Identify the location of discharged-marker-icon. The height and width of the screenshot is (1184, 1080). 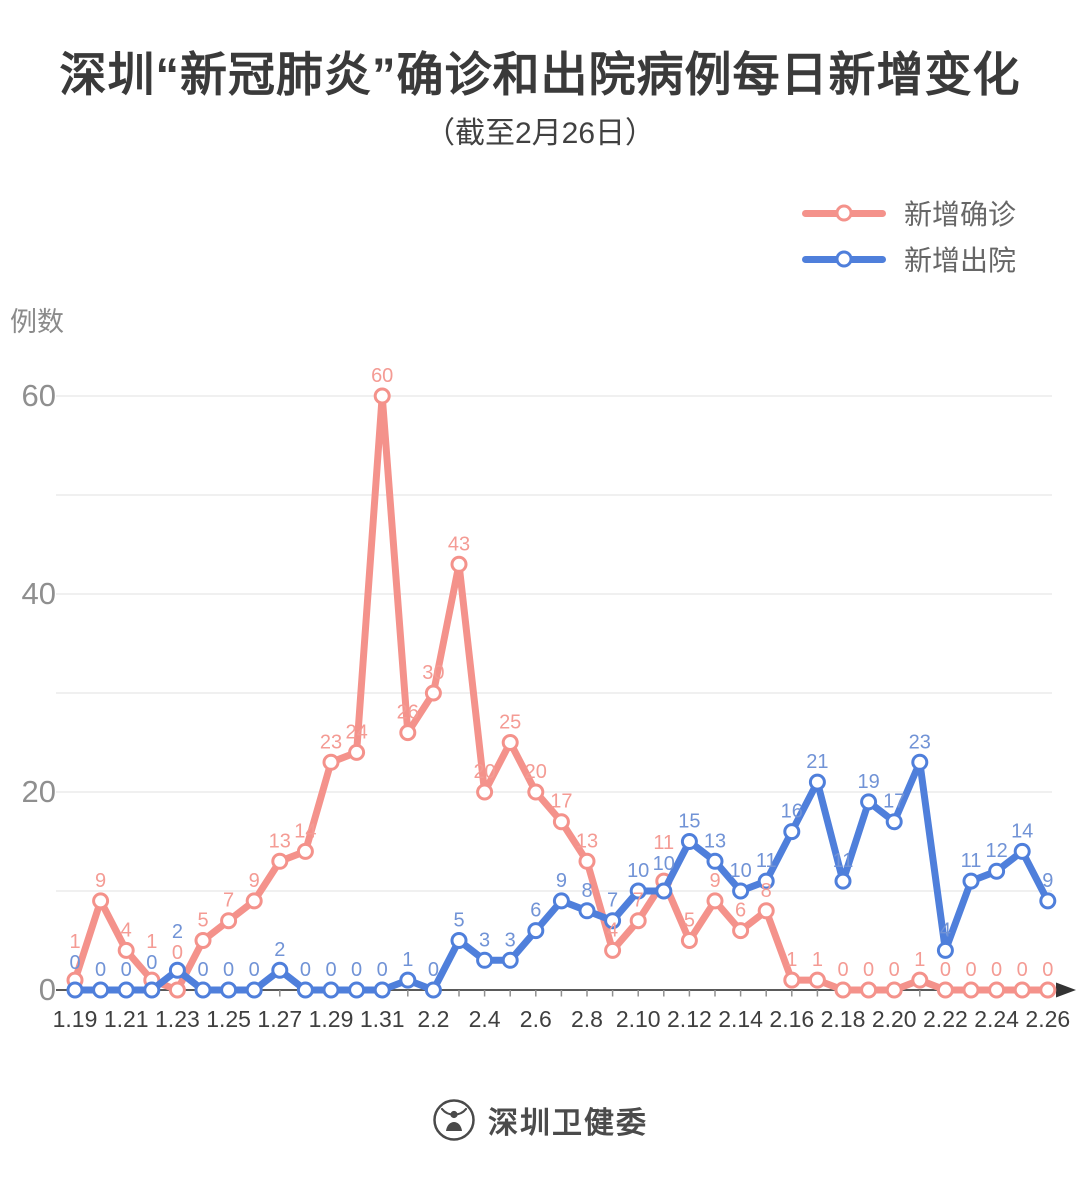
(844, 259).